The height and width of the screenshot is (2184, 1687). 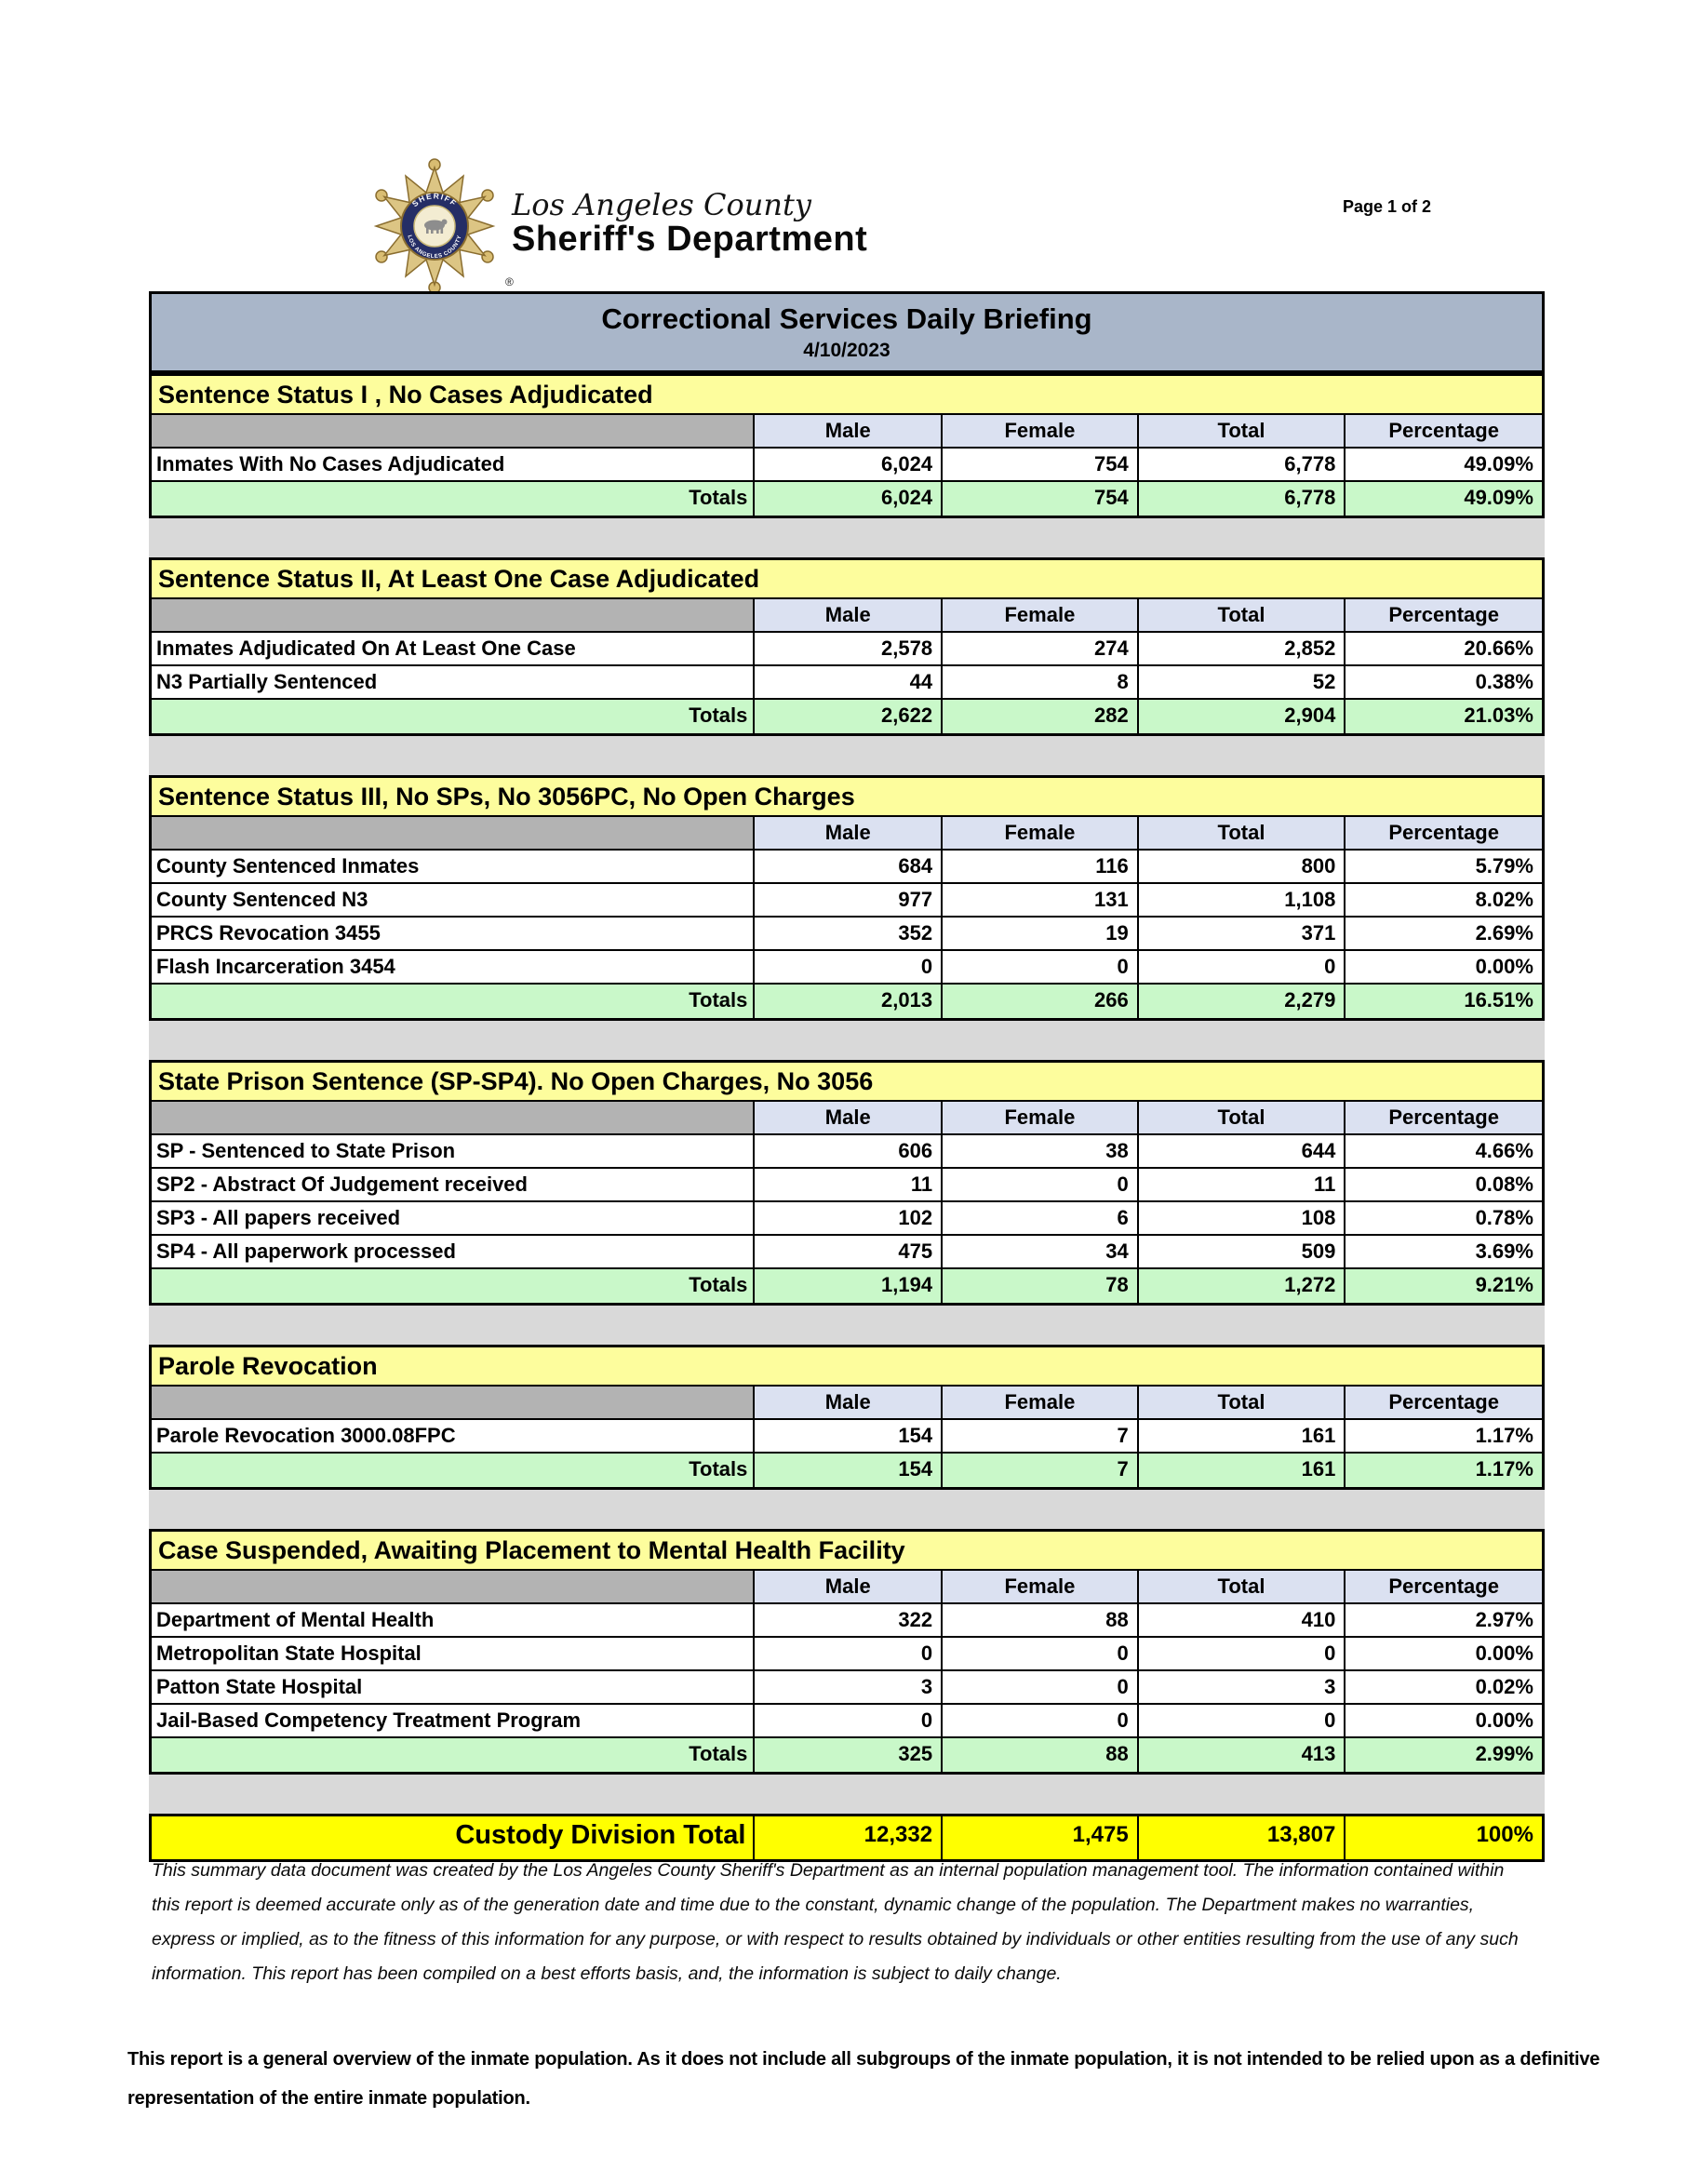 What do you see at coordinates (1444, 1184) in the screenshot?
I see `row-percentage: 0.08%` at bounding box center [1444, 1184].